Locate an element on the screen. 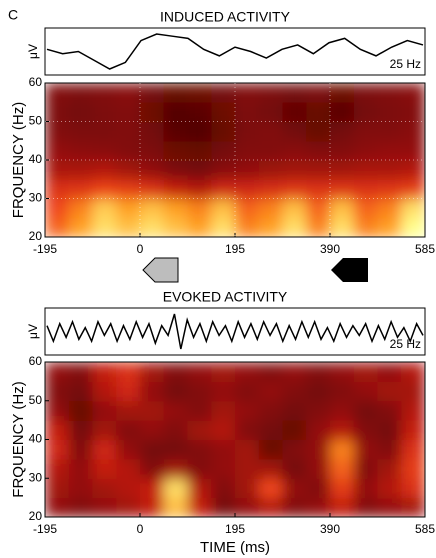 The height and width of the screenshot is (558, 436). y-tick-label: 20 is located at coordinates (36, 516).